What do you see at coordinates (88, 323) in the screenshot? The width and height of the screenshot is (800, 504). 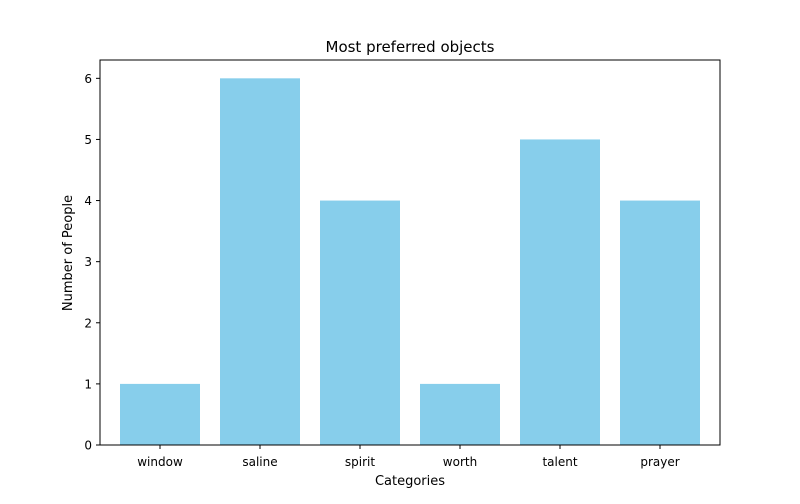 I see `y-tick-label: 2` at bounding box center [88, 323].